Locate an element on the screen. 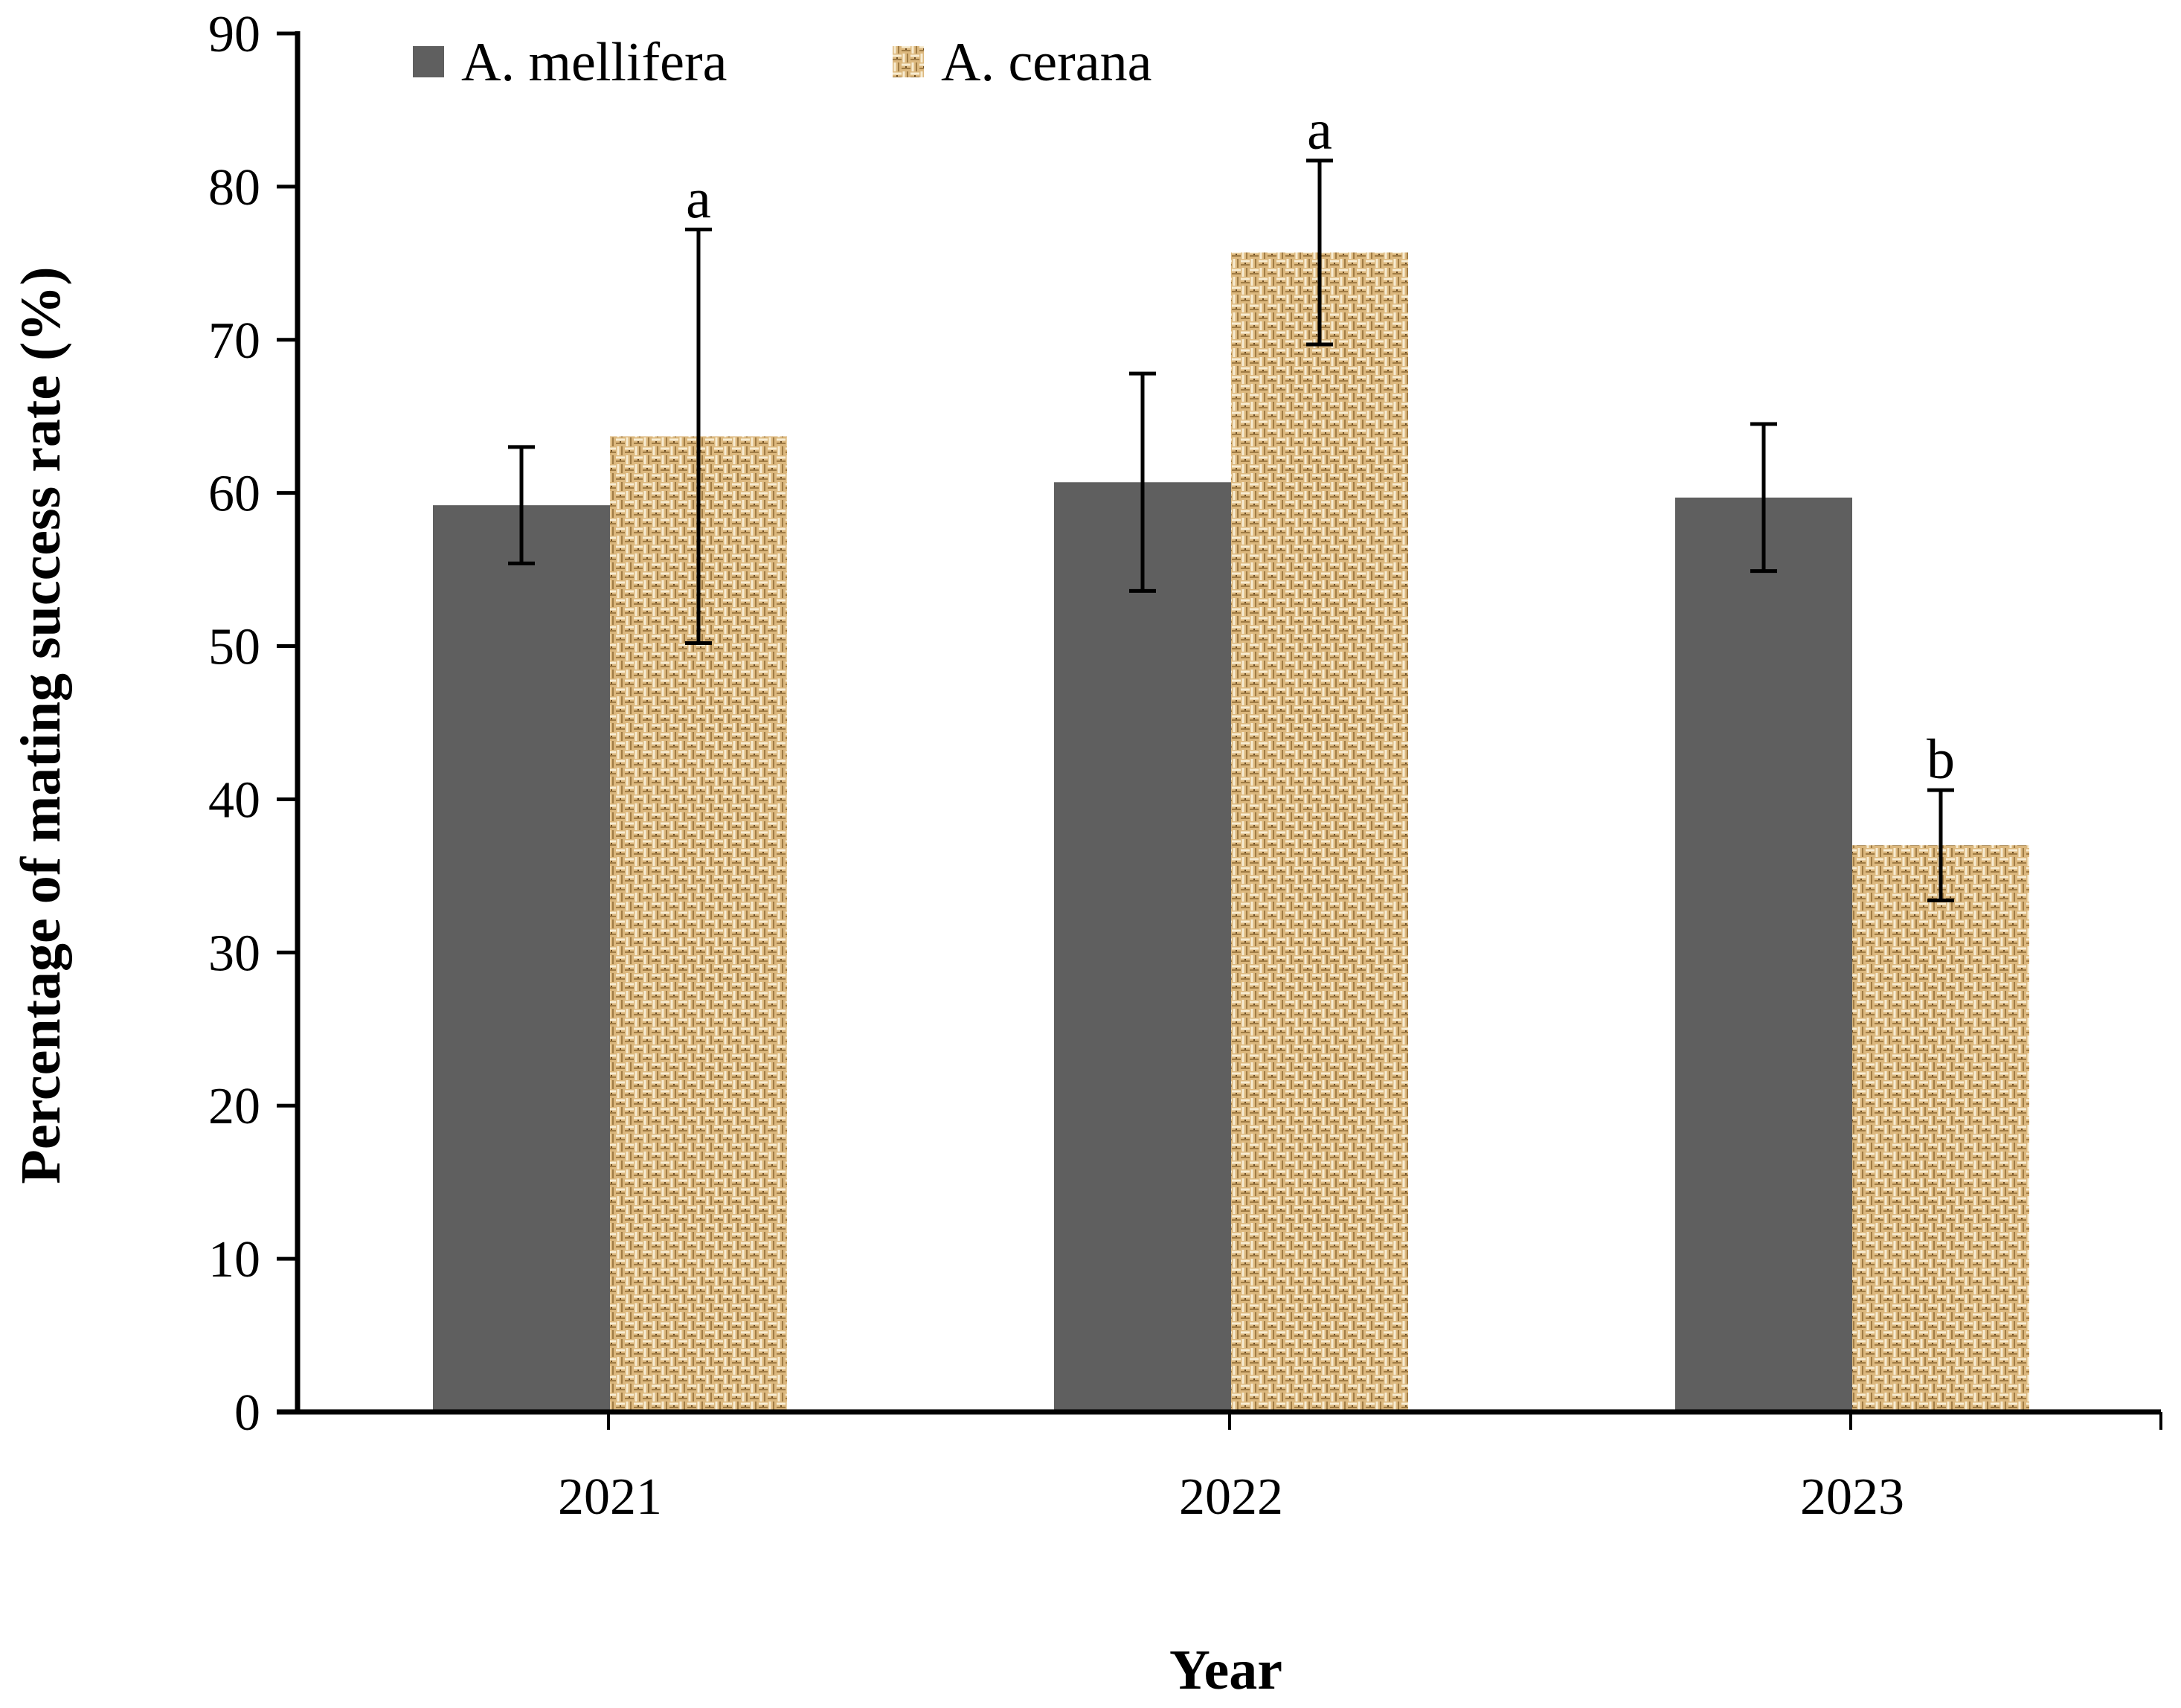 This screenshot has width=2181, height=1708. significance-label-2022: a is located at coordinates (1319, 130).